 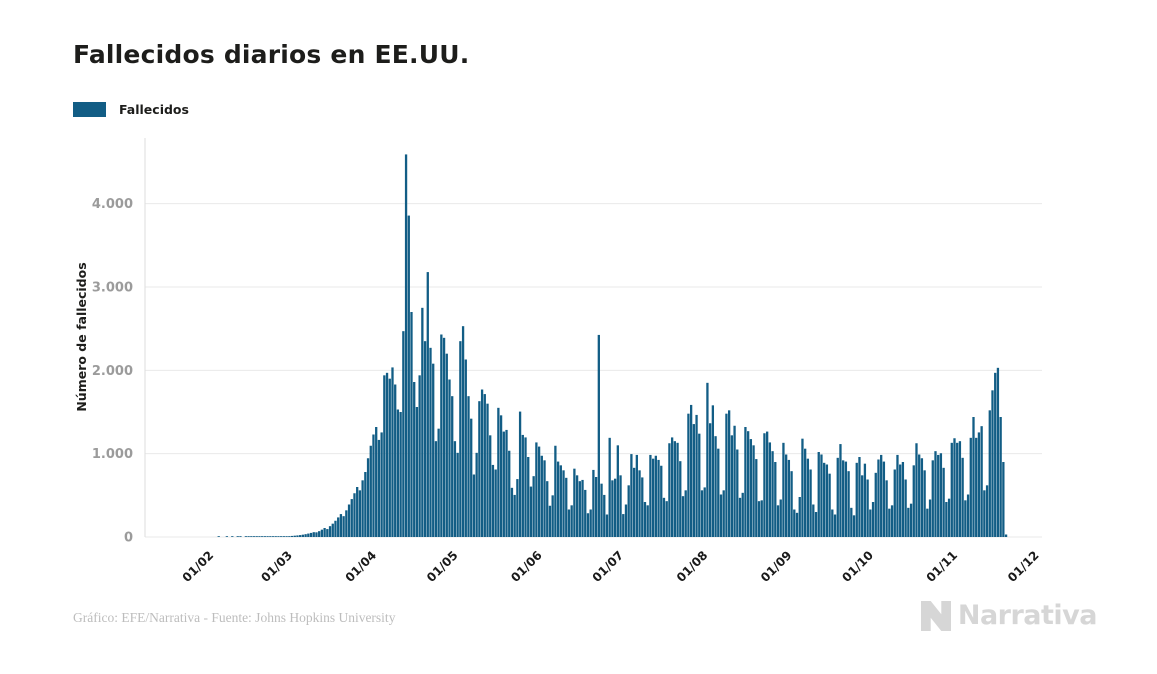 What do you see at coordinates (276, 566) in the screenshot?
I see `x-tick-label: 01/03` at bounding box center [276, 566].